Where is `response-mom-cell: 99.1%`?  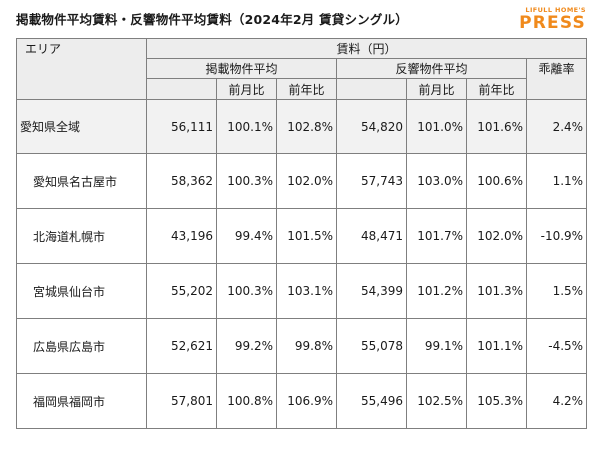
response-mom-cell: 99.1% is located at coordinates (436, 346).